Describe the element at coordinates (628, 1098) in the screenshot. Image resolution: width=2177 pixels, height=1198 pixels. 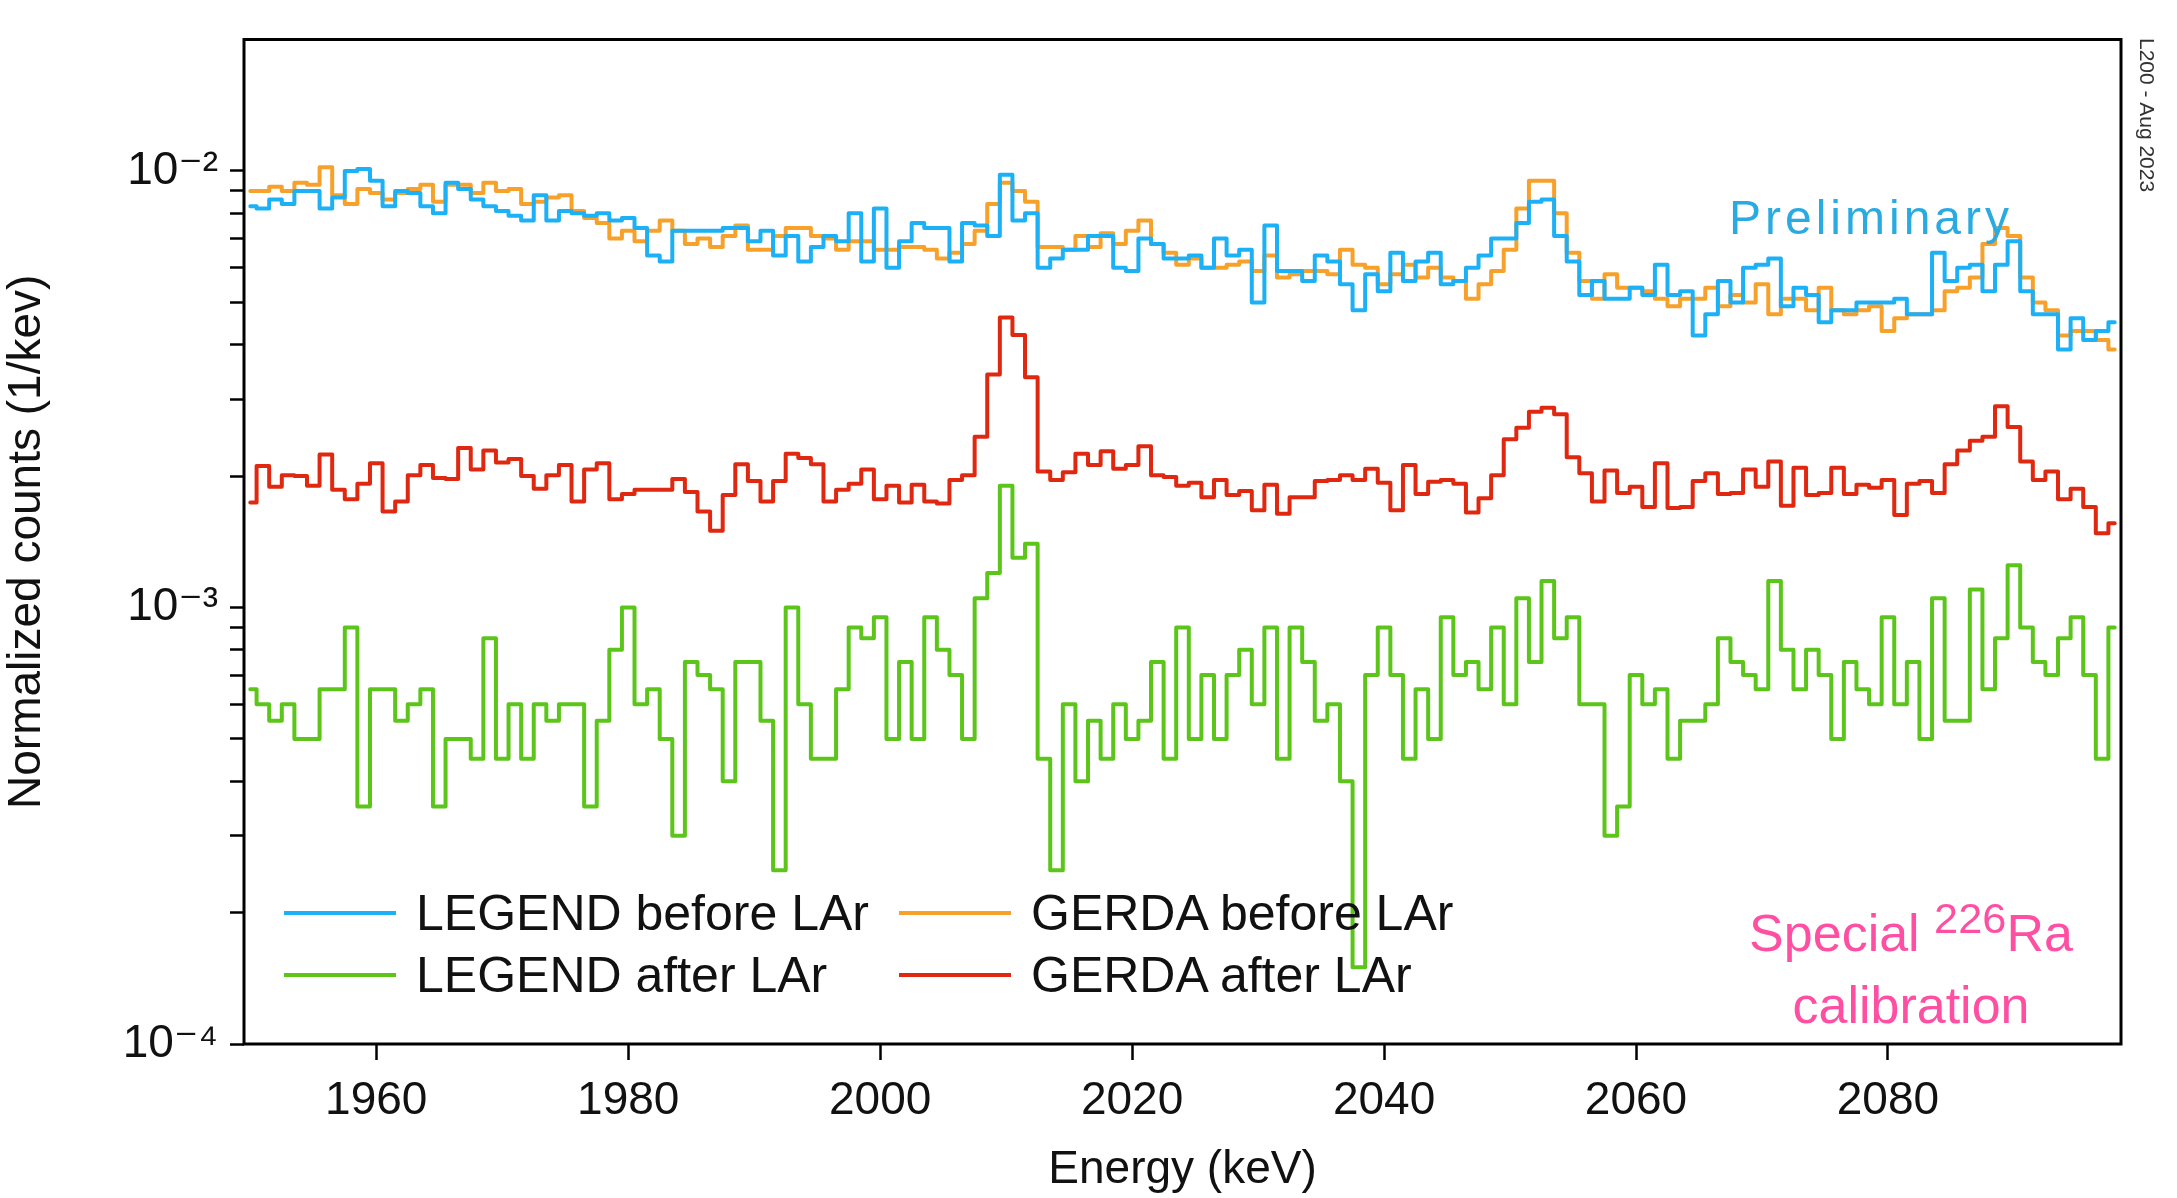
I see `x-tick-label: 1980` at that location.